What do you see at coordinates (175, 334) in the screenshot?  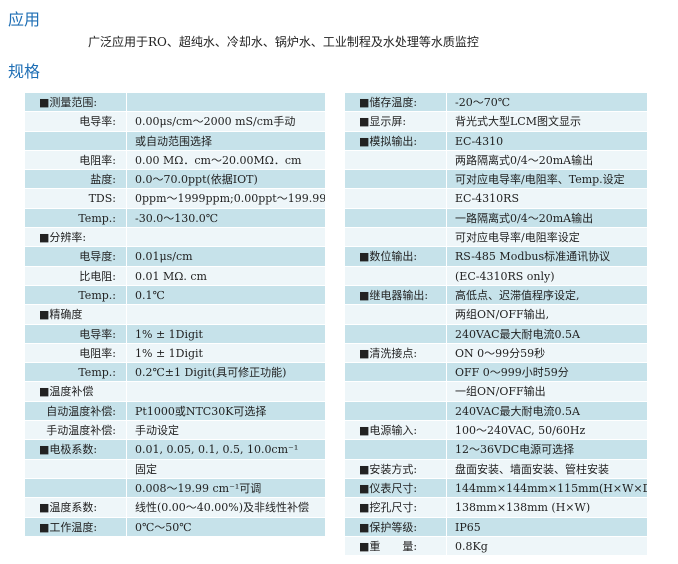 I see `table-row: 电导率: 1% ± 1Digit` at bounding box center [175, 334].